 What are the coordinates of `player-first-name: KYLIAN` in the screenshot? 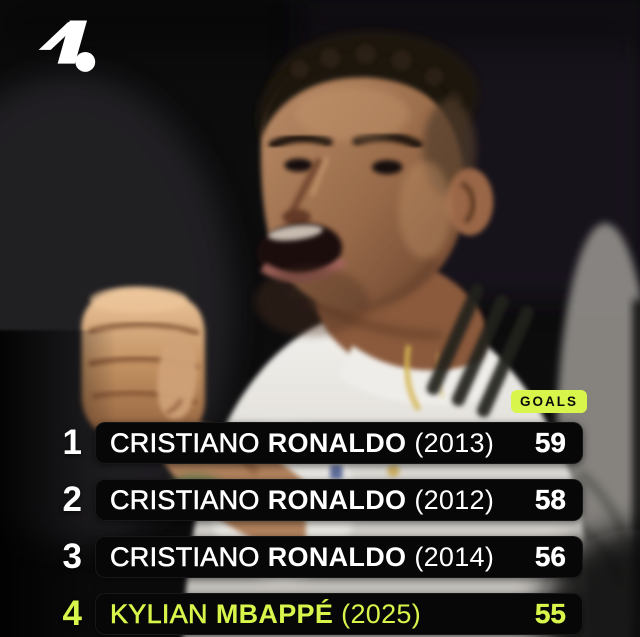 It's located at (159, 613).